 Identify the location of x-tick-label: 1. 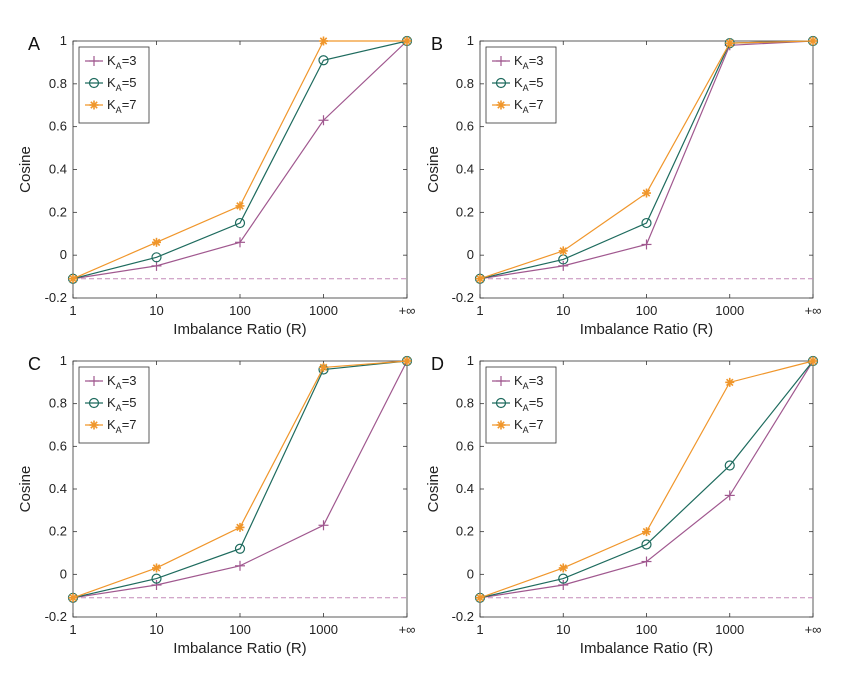
(72, 310).